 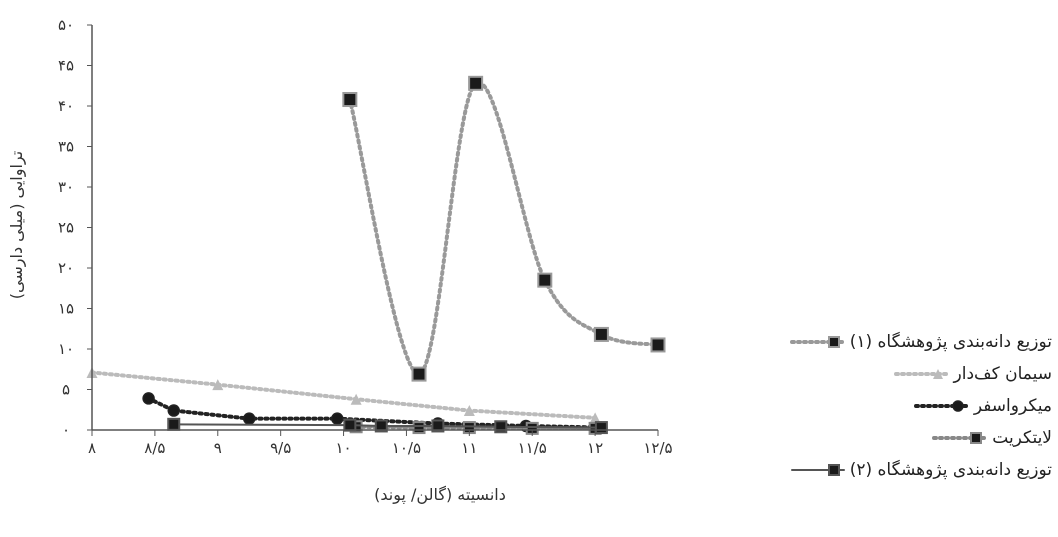 I want to click on x-tick-label: ۹/۵, so click(x=280, y=448).